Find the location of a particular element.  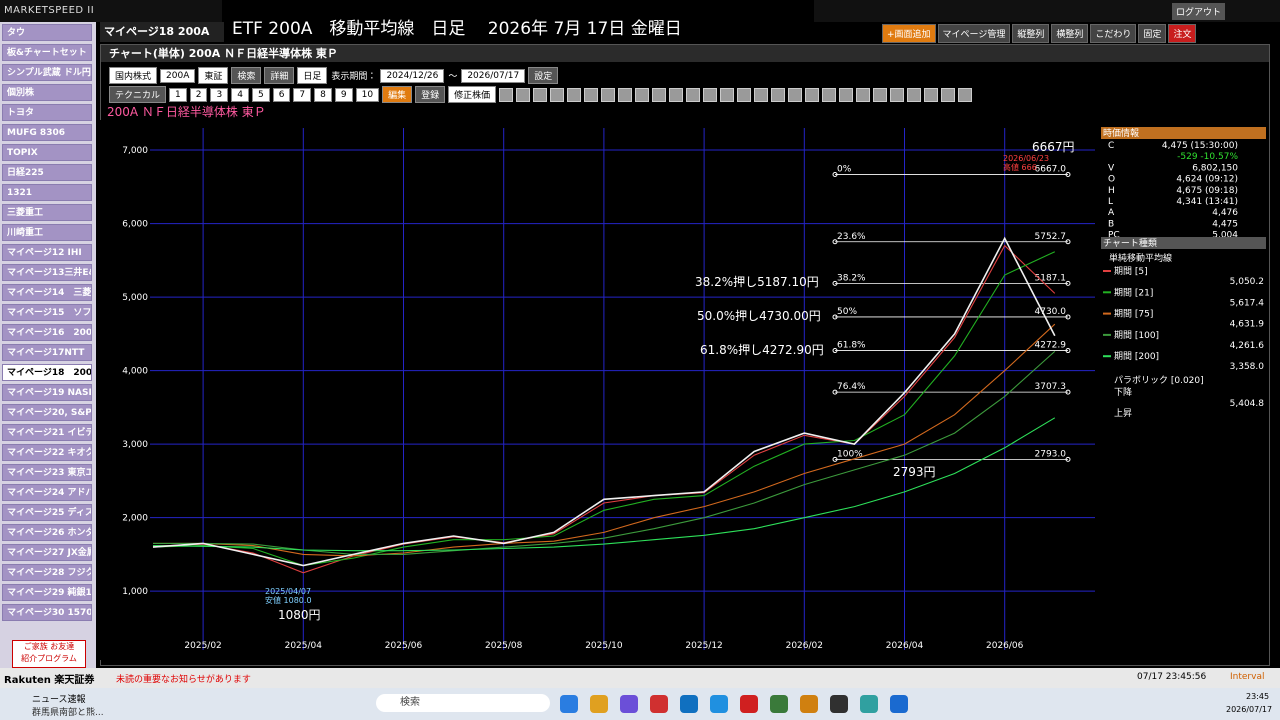

page-tab: マイページ18 200A is located at coordinates (162, 32).